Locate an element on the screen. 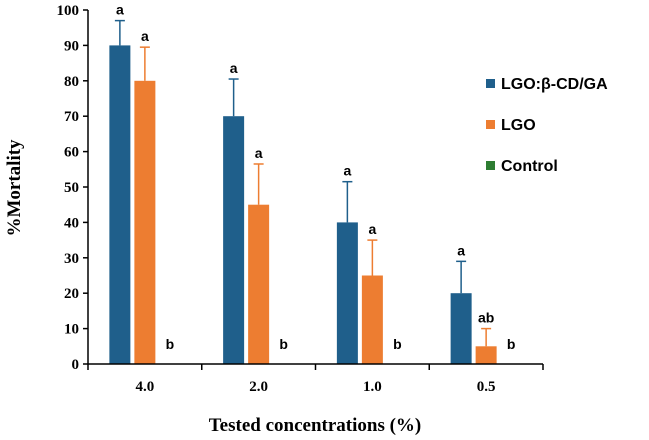 The image size is (649, 440). y-tick-label: 20 is located at coordinates (71, 294).